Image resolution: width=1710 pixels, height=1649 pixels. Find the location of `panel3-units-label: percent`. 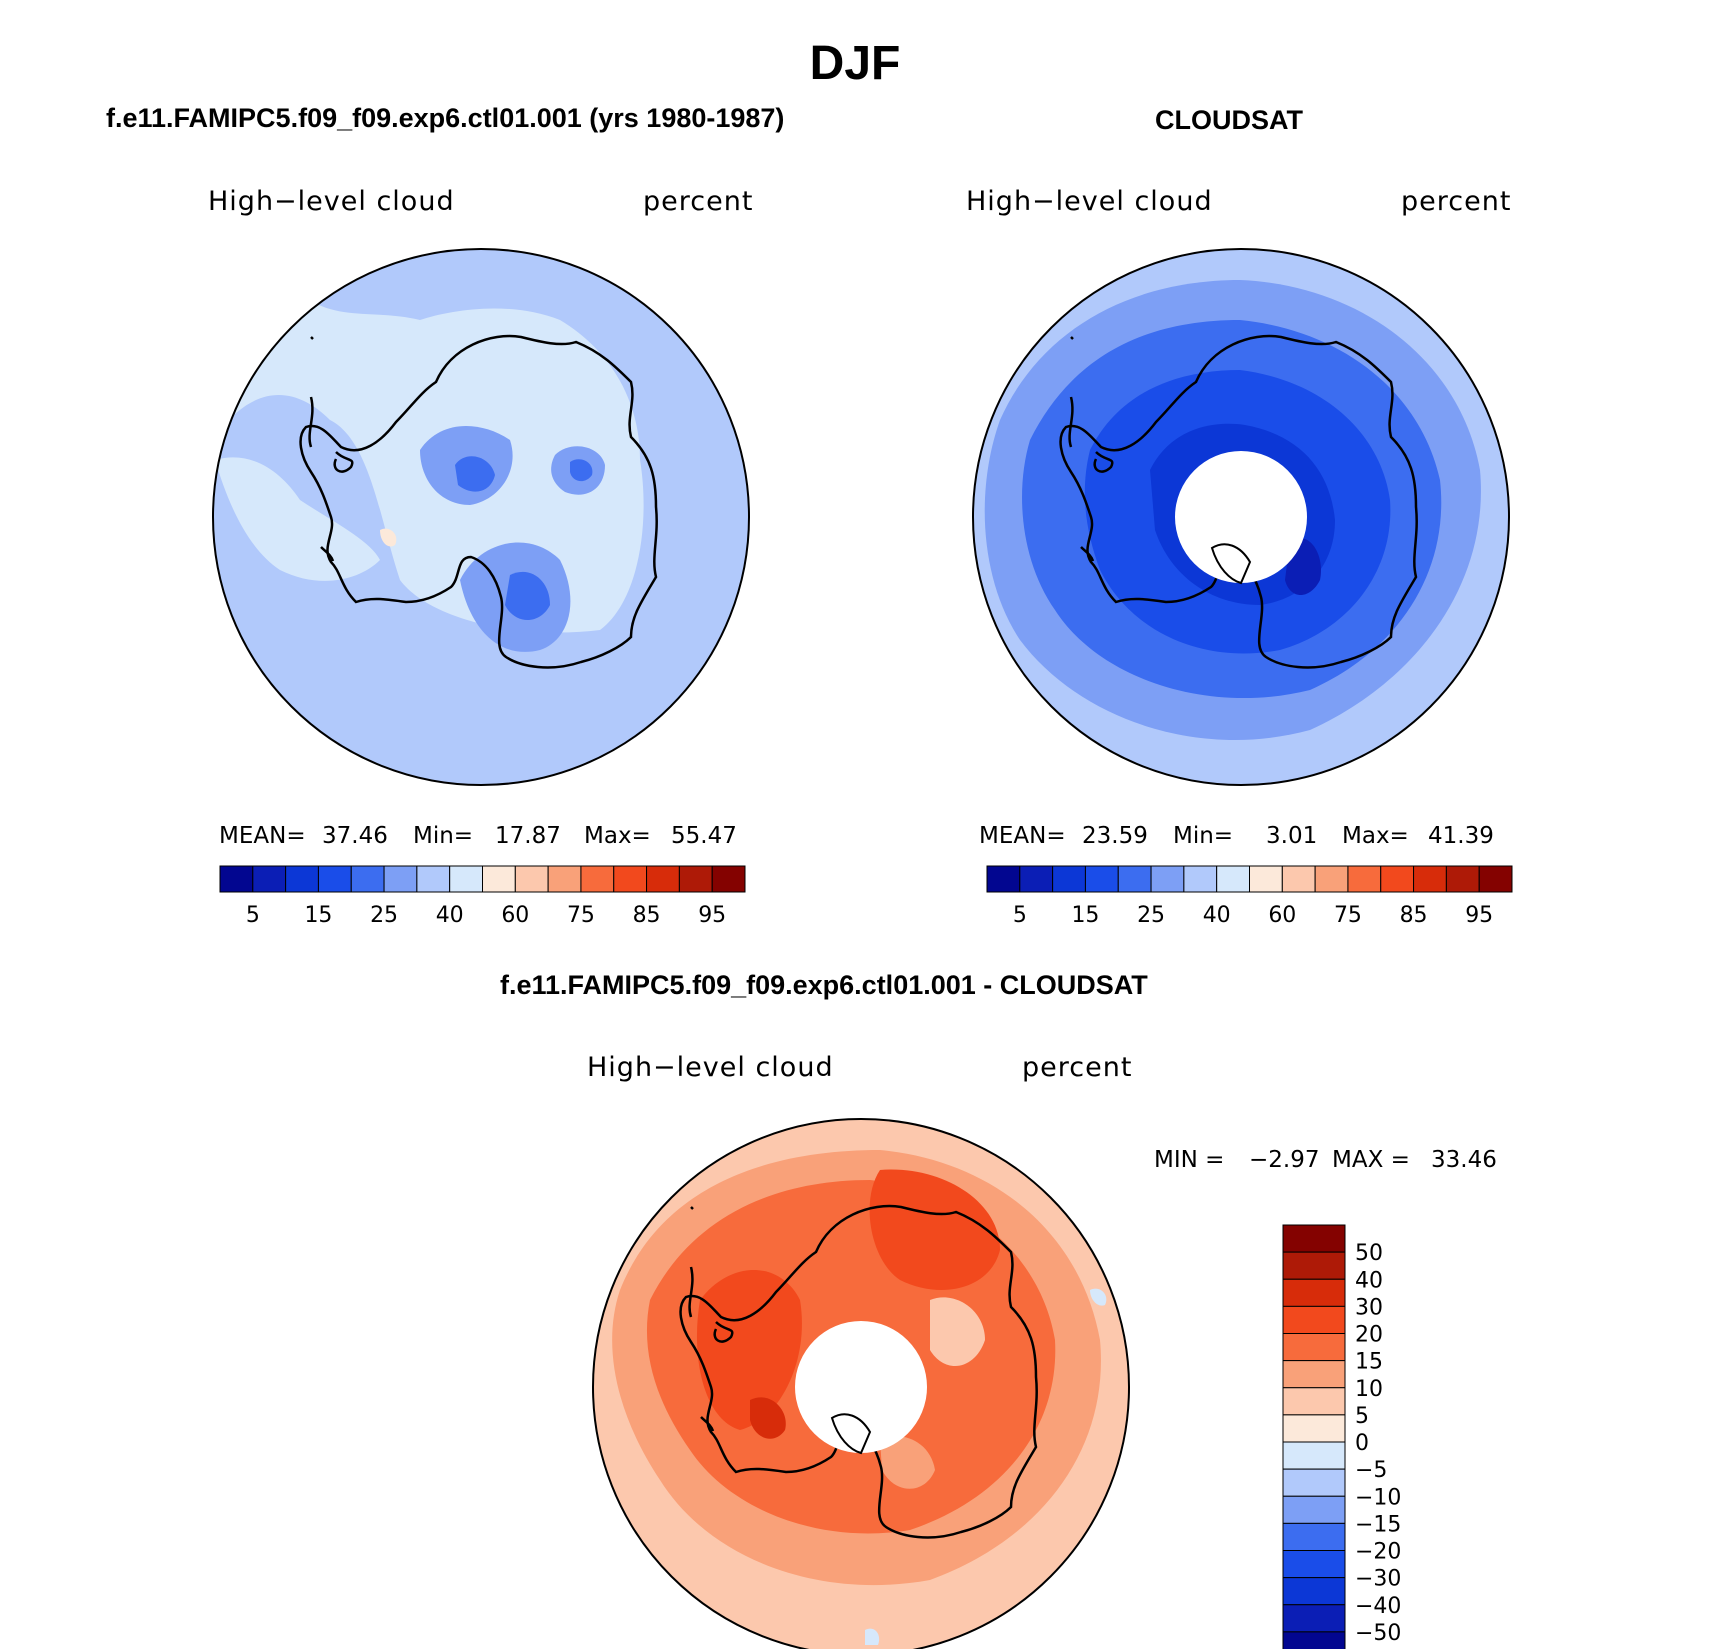

panel3-units-label: percent is located at coordinates (1077, 1067).